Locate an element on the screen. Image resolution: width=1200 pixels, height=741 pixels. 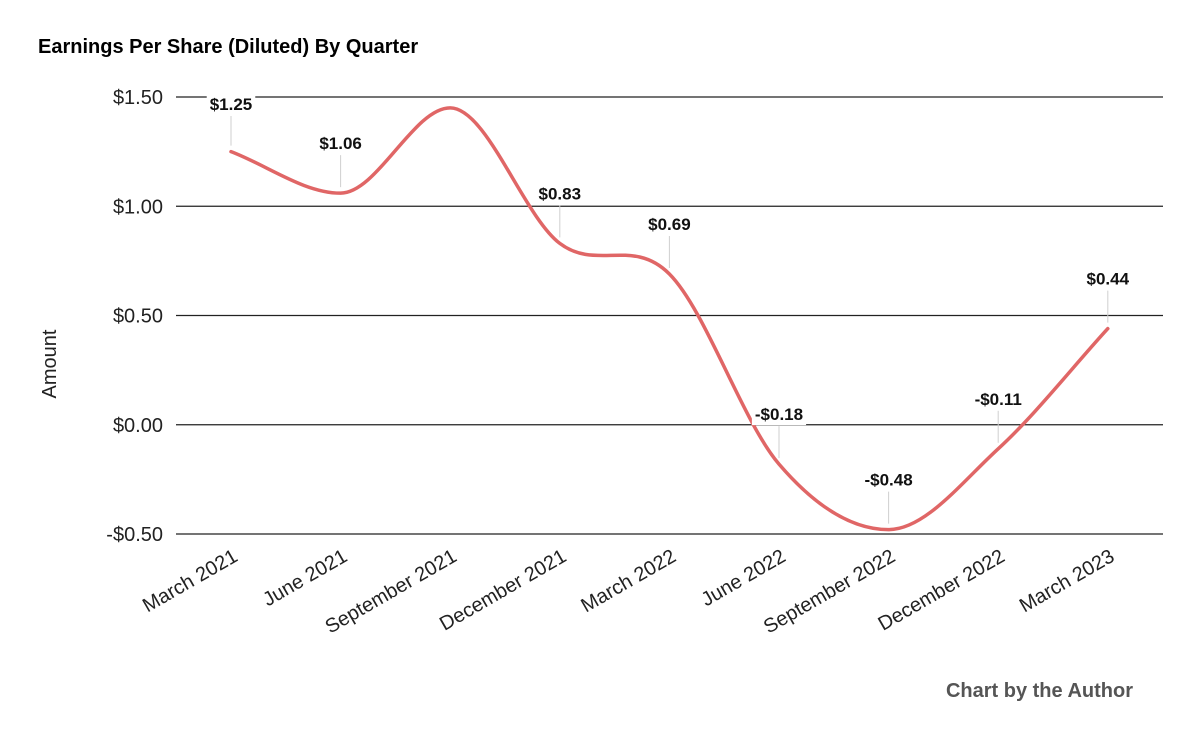
y-axis-ticks: $1.50 $1.00 $0.50 $0.00 -$0.50 is located at coordinates (134, 316).